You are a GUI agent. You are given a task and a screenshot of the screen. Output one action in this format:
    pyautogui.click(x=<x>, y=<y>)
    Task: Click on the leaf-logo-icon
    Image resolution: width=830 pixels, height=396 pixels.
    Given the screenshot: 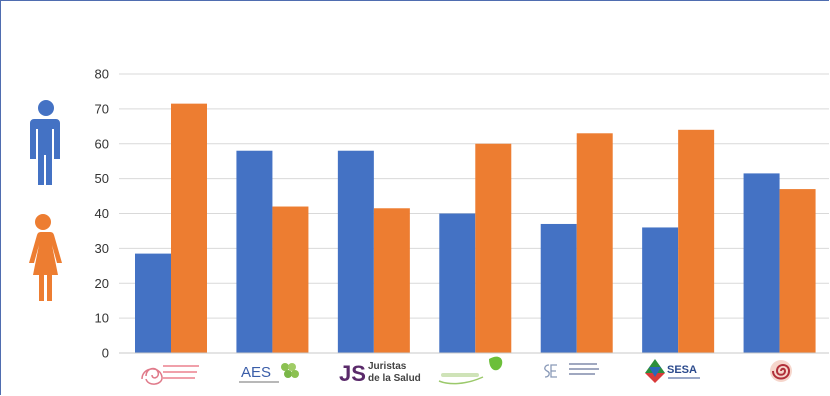 What is the action you would take?
    pyautogui.click(x=470, y=370)
    